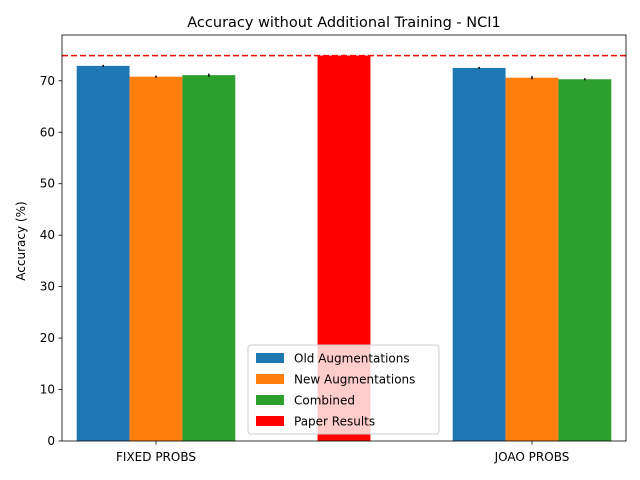 The height and width of the screenshot is (480, 640). I want to click on legend-label: New Augmentations, so click(354, 380).